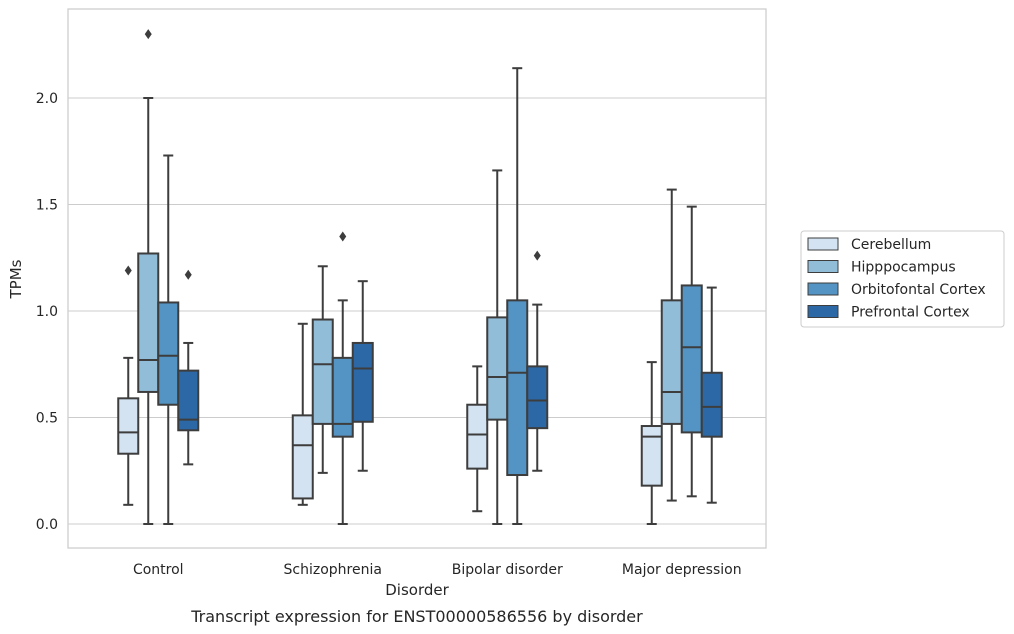 This screenshot has width=1014, height=634. Describe the element at coordinates (891, 245) in the screenshot. I see `legend-label: Cerebellum` at that location.